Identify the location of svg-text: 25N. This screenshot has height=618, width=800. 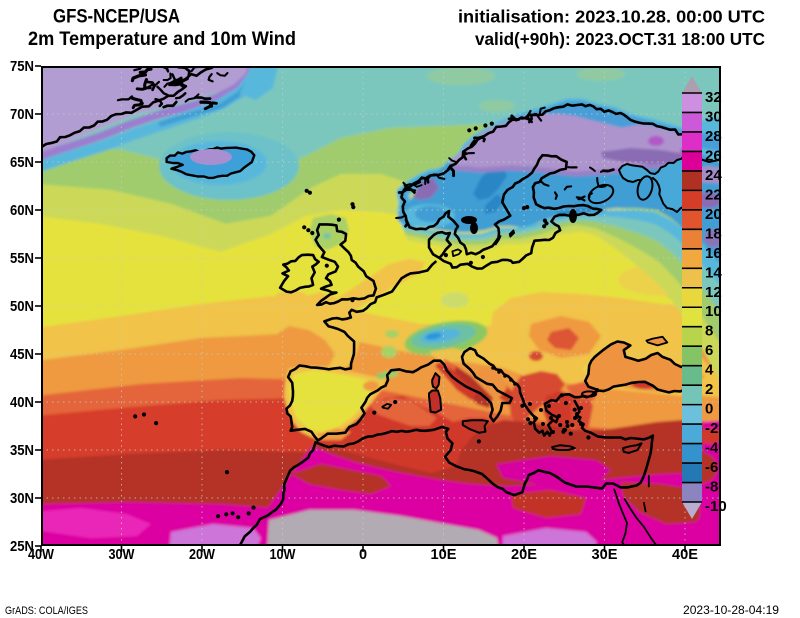
(22, 547).